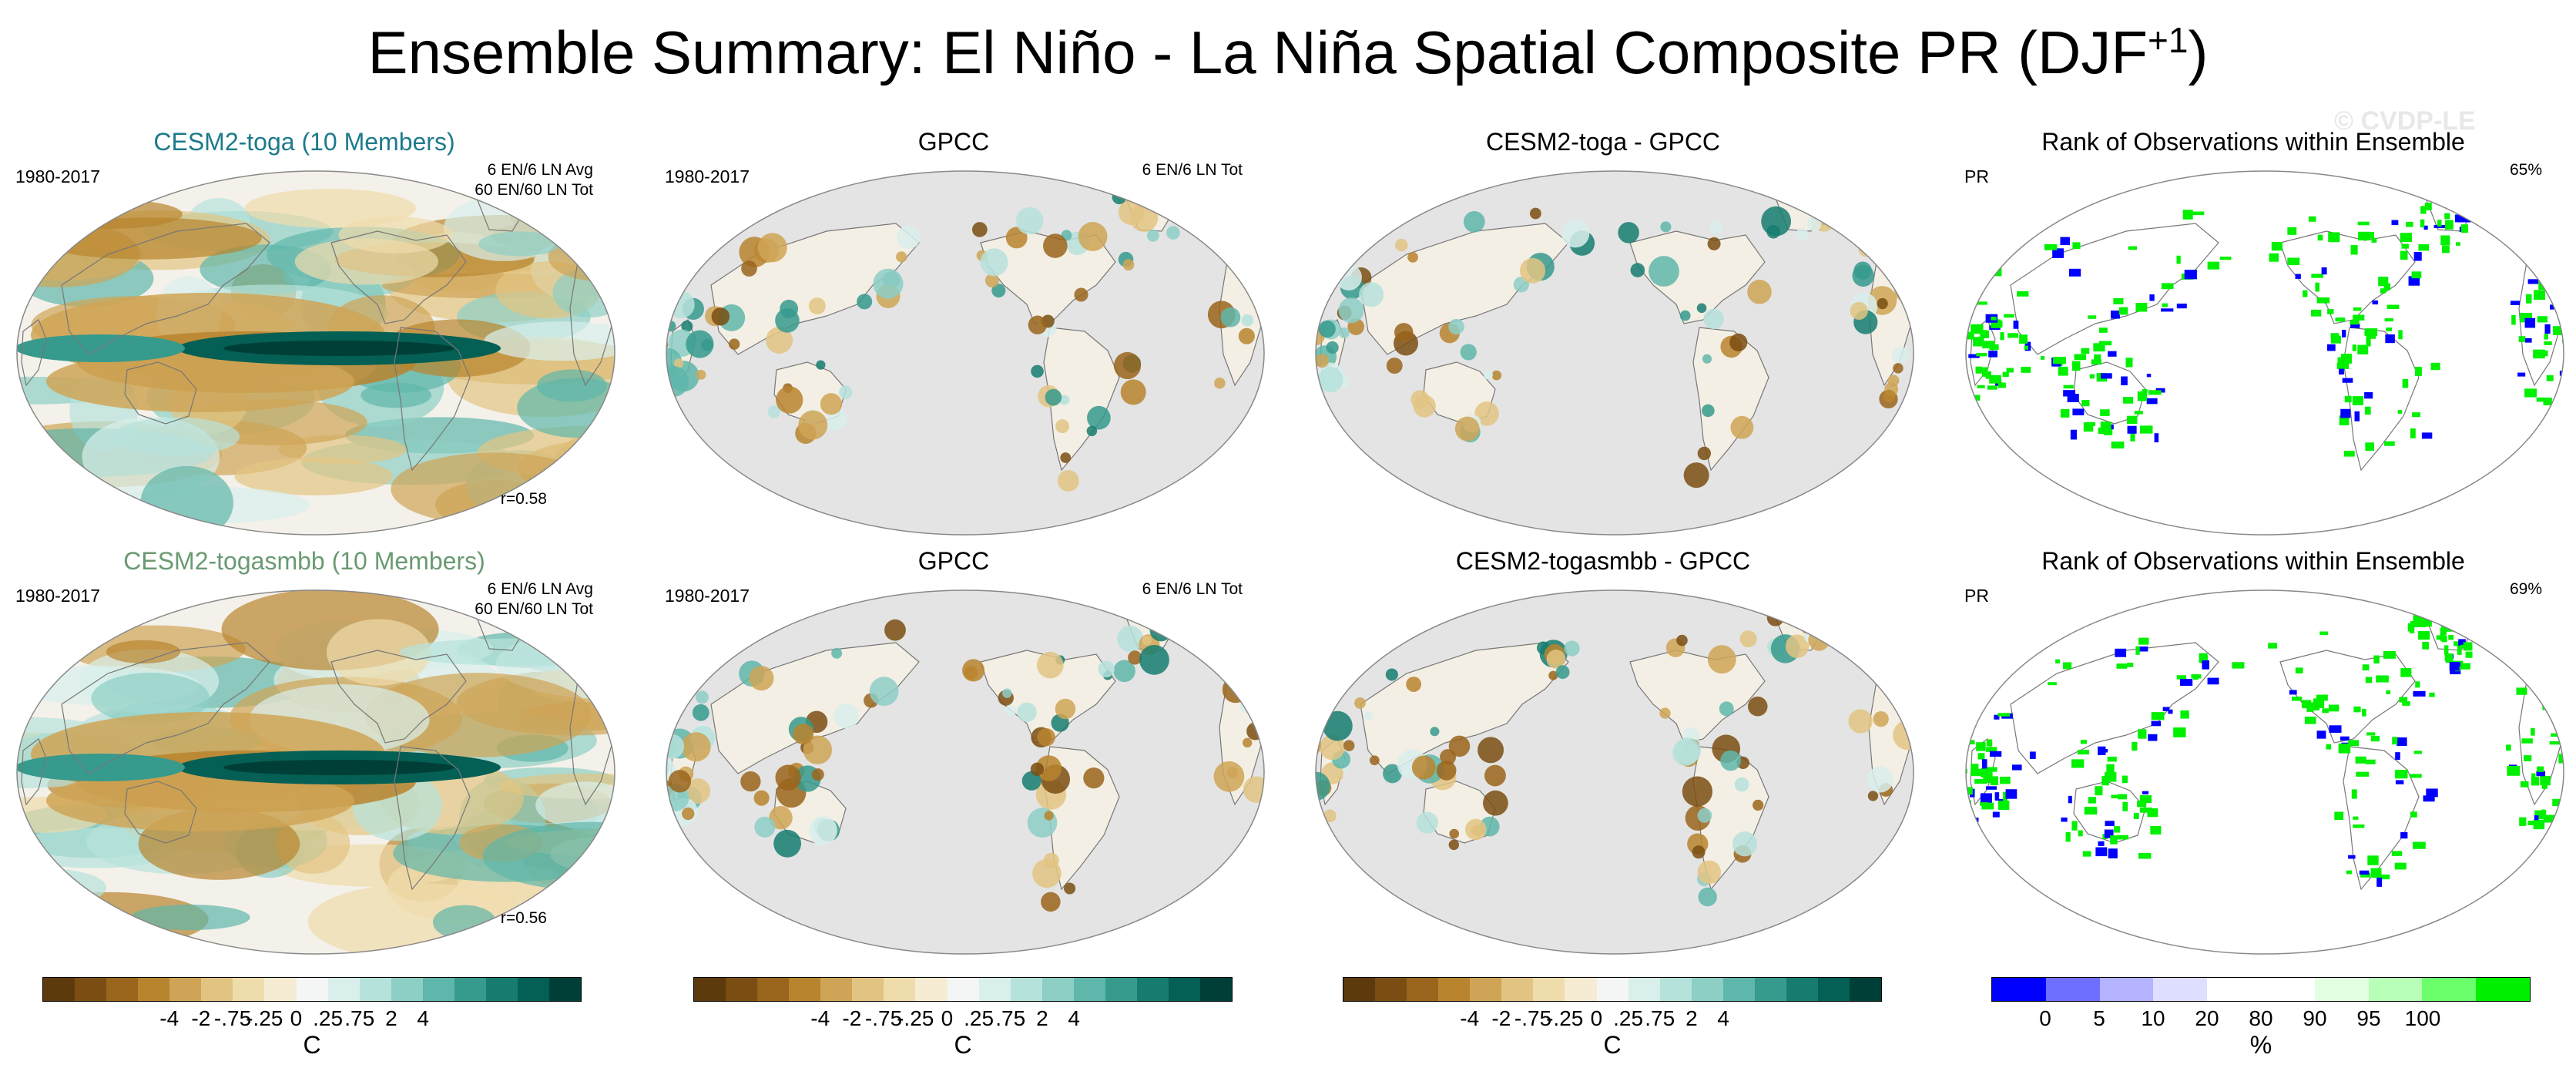 This screenshot has width=2576, height=1078. I want to click on colorbar-tick-label: .75, so click(1660, 1018).